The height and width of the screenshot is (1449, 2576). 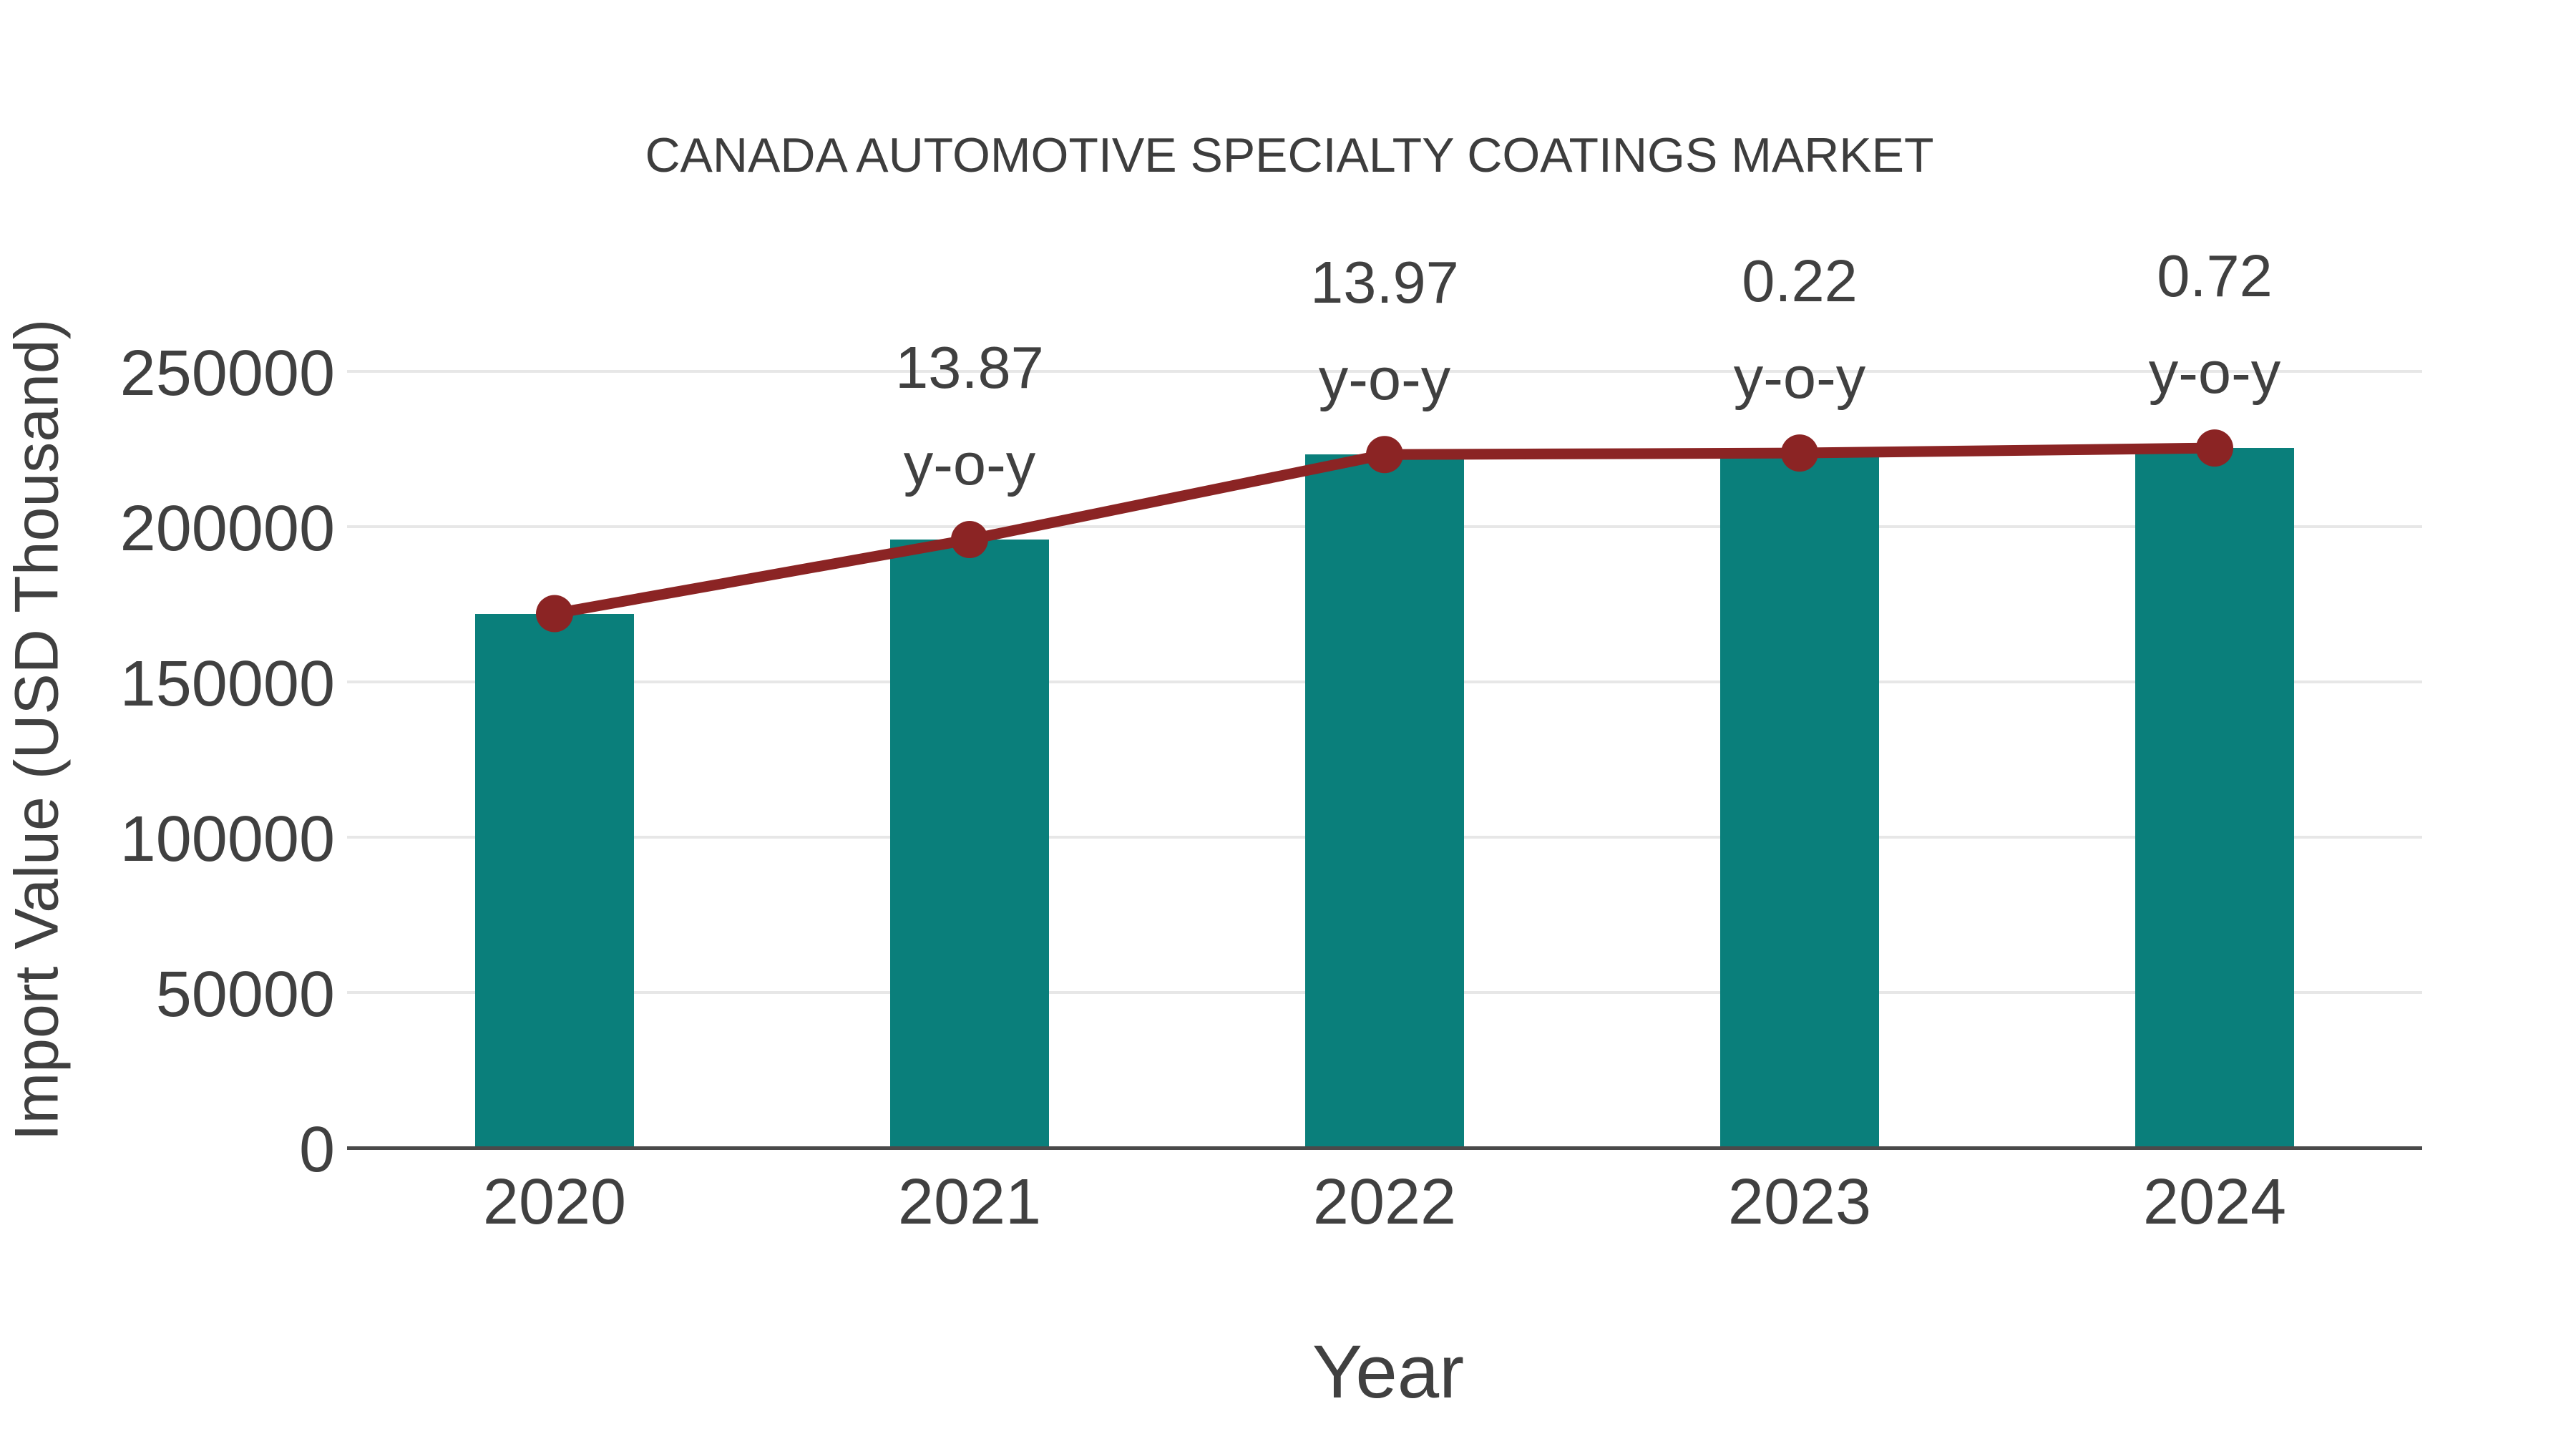 What do you see at coordinates (1384, 379) in the screenshot?
I see `annotation-label-2022: y-o-y` at bounding box center [1384, 379].